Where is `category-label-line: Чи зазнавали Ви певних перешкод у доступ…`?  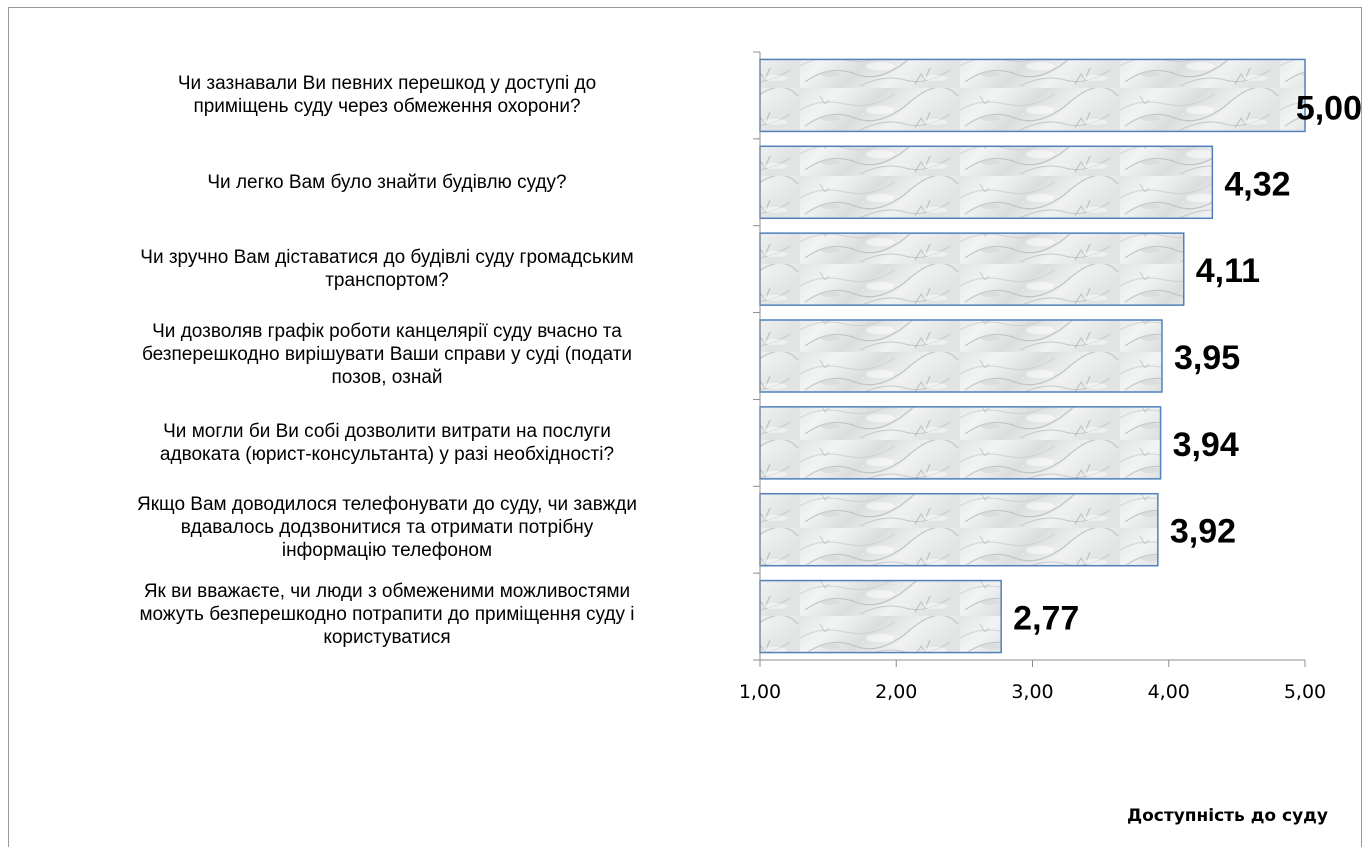 category-label-line: Чи зазнавали Ви певних перешкод у доступ… is located at coordinates (387, 84).